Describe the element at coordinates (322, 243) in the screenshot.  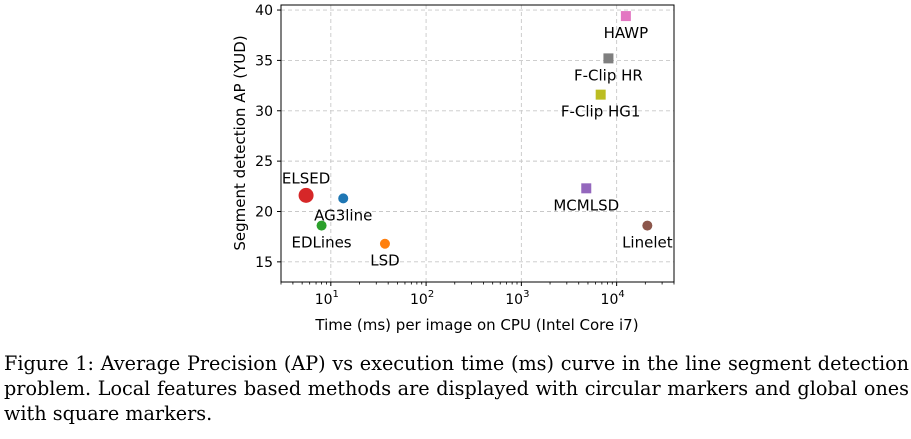
I see `point-label: EDLines` at that location.